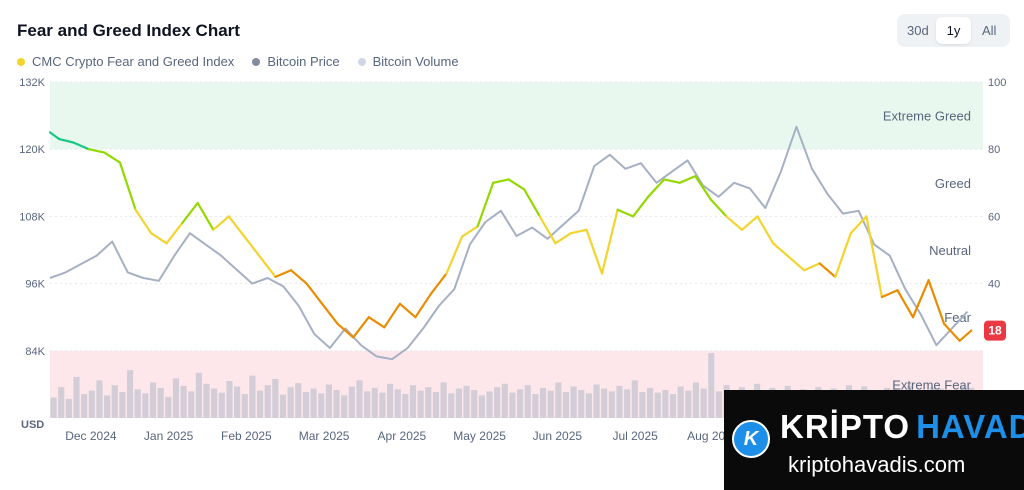  I want to click on legend-item-bitcoin-price: Bitcoin Price, so click(296, 61).